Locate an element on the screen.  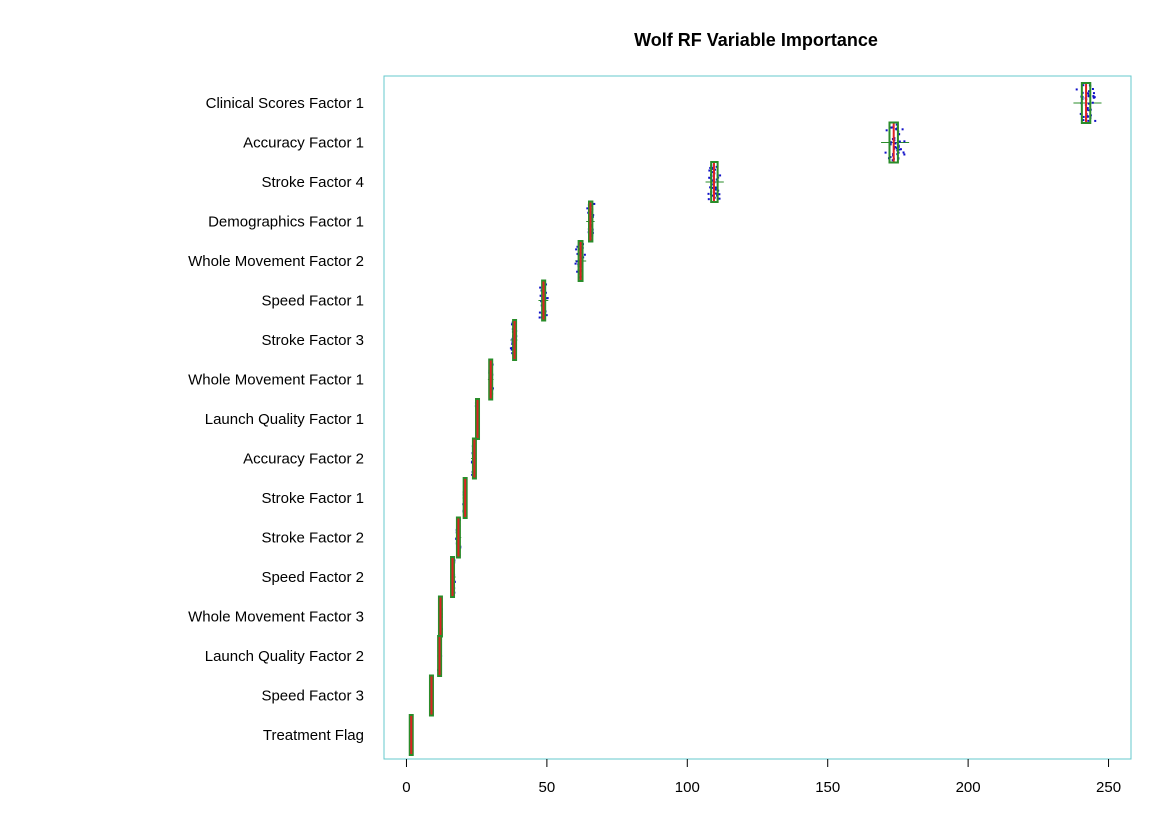
x-tick-label: 50 is located at coordinates (547, 787).